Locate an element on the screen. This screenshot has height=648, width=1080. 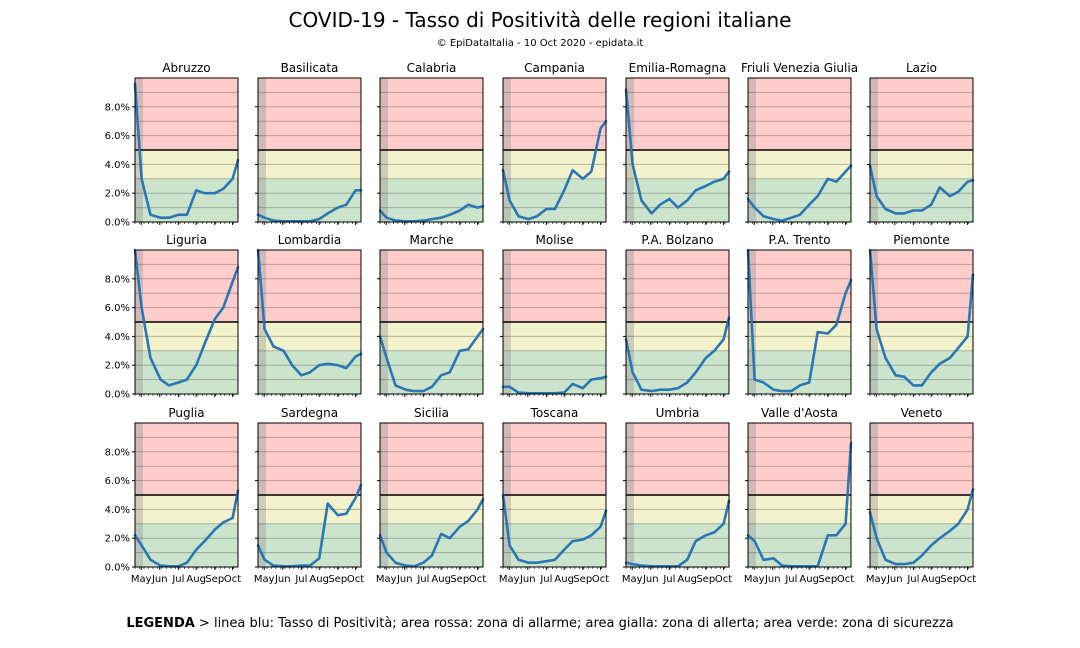
panel-title: Calabria is located at coordinates (432, 68).